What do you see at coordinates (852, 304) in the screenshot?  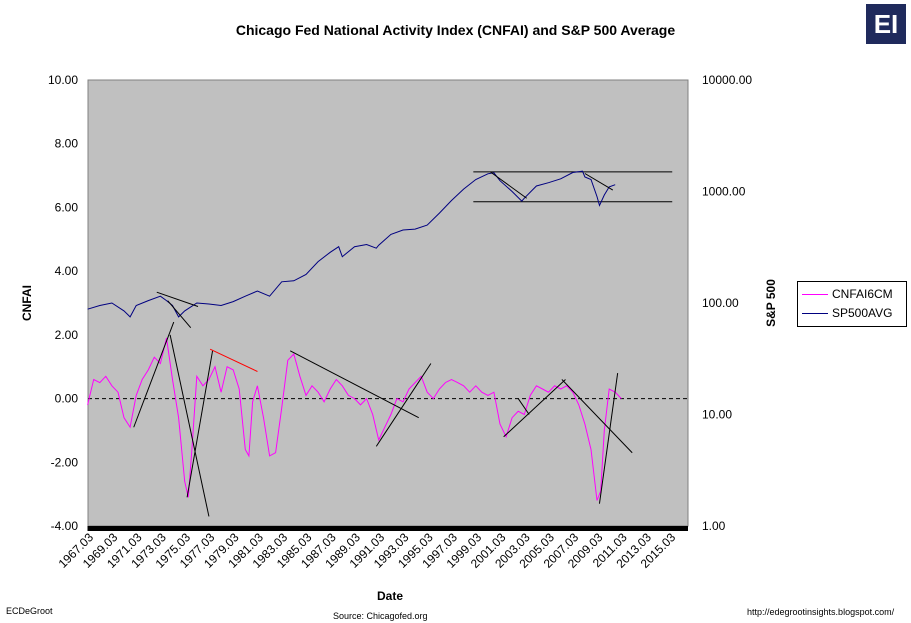 I see `legend: CNFAI6CM SP500AVG` at bounding box center [852, 304].